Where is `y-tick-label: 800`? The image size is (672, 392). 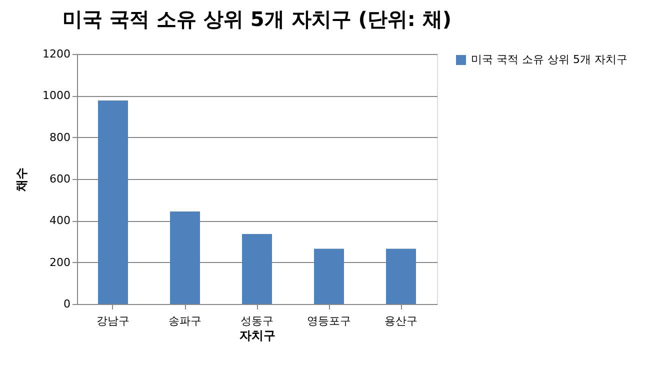
y-tick-label: 800 is located at coordinates (60, 137).